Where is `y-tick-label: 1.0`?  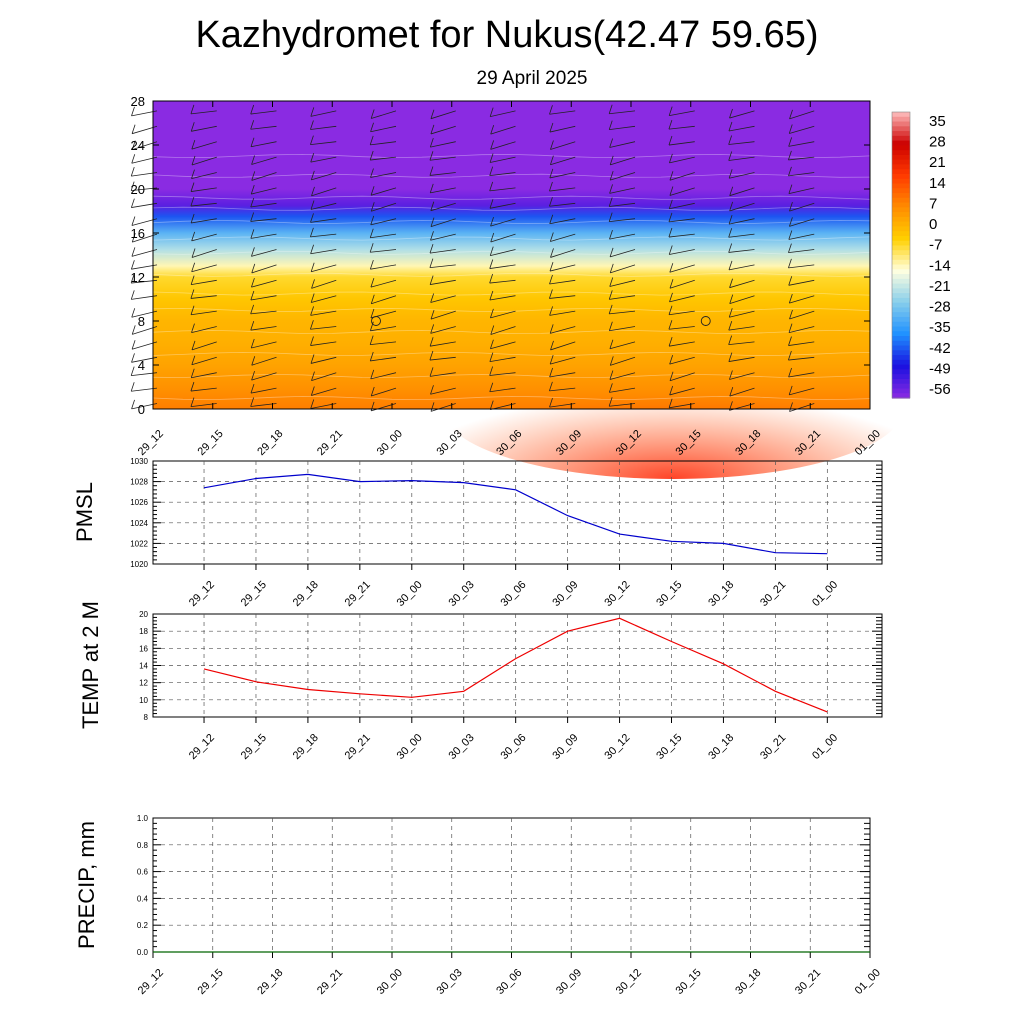 y-tick-label: 1.0 is located at coordinates (143, 818).